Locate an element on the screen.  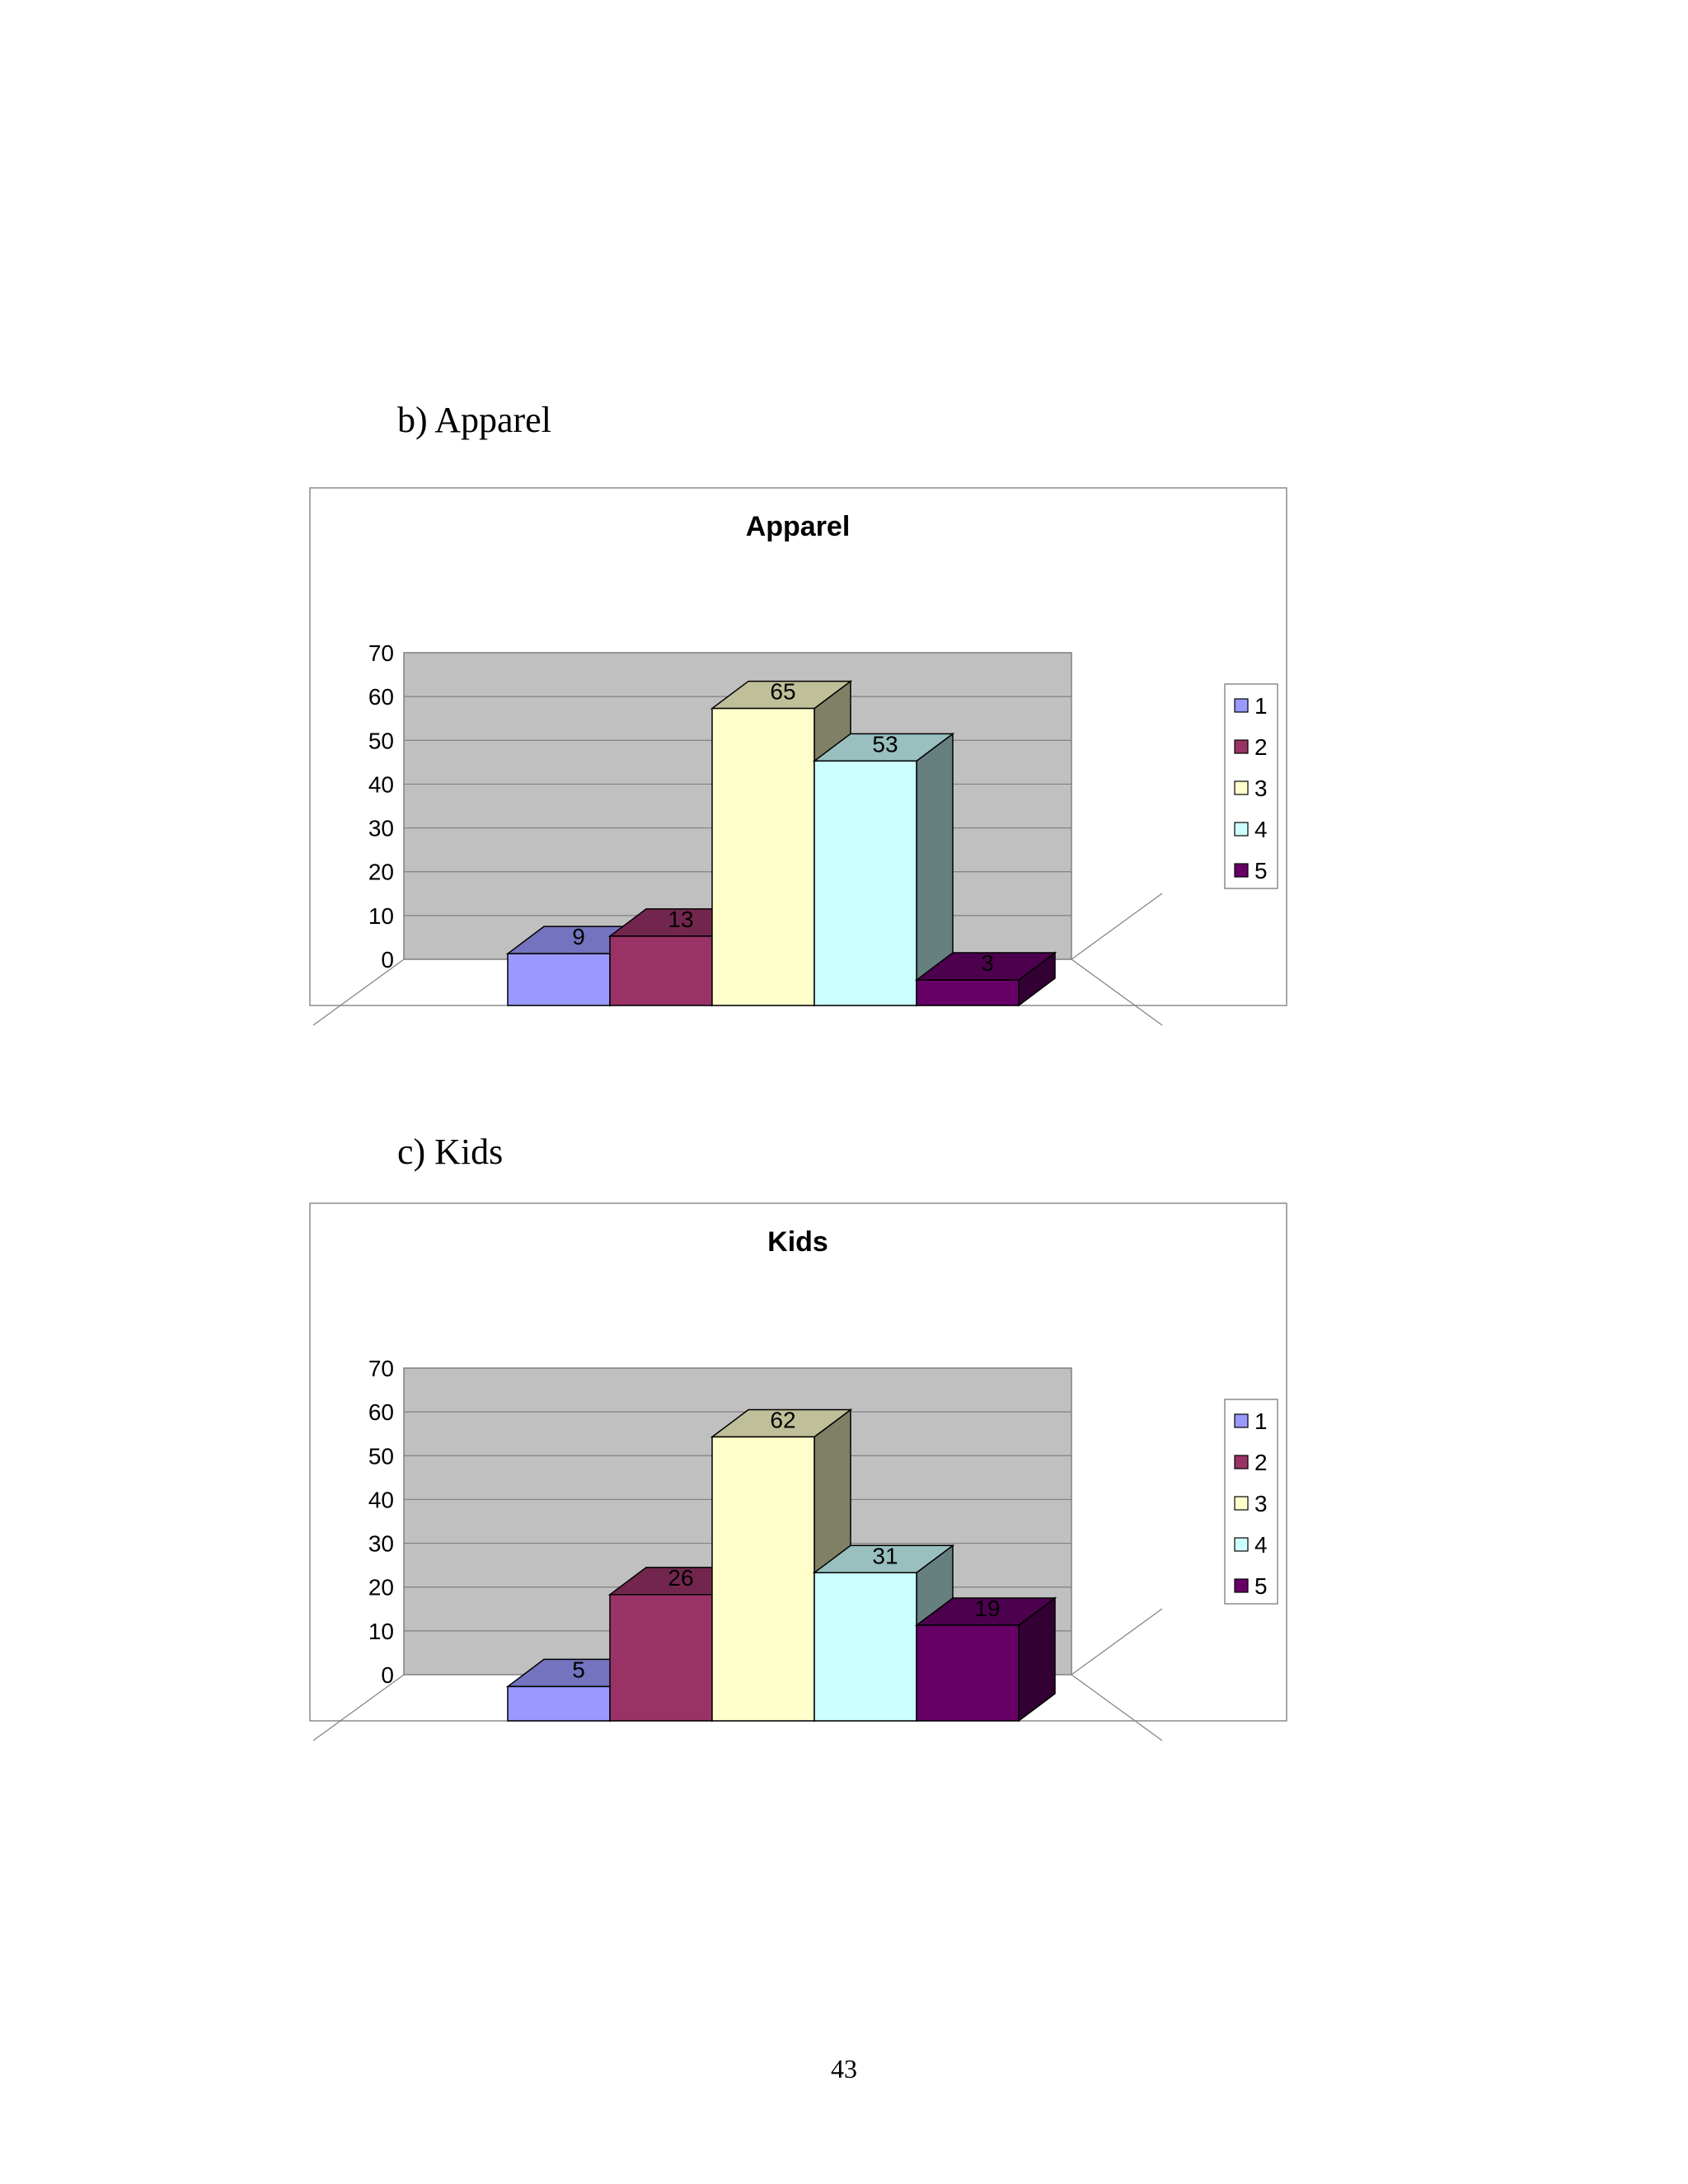
apparel-y-tick-label: 10 is located at coordinates (381, 916).